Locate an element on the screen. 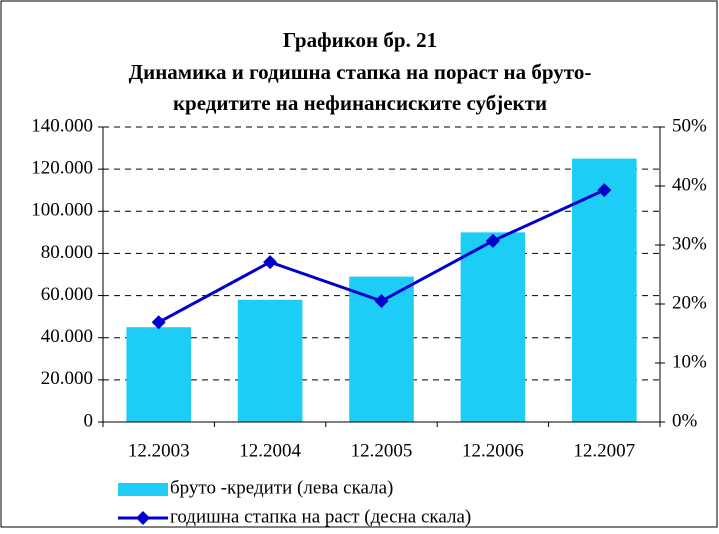 This screenshot has width=719, height=534. y-tick-label: 60.000 is located at coordinates (67, 294).